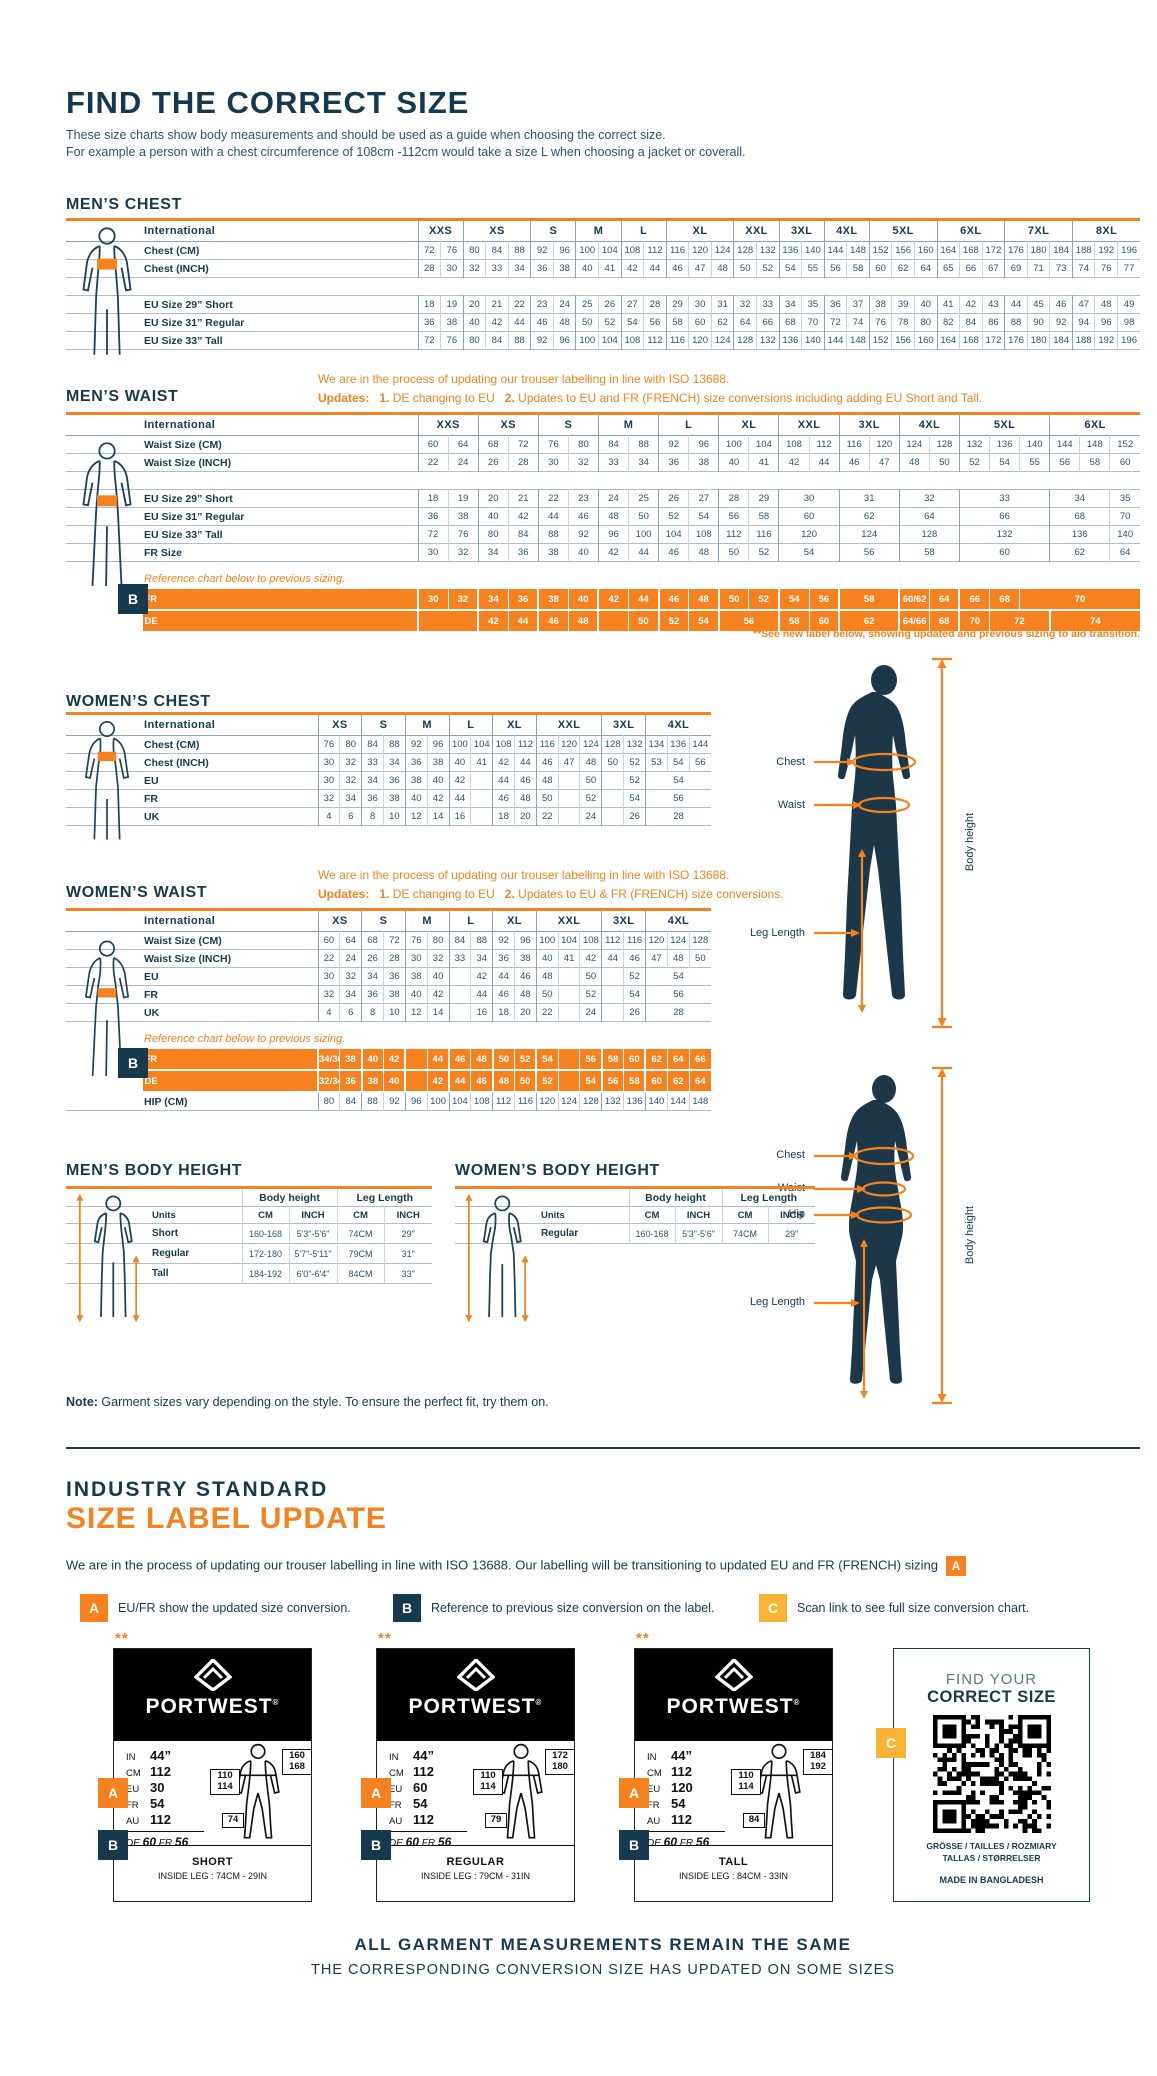 The image size is (1157, 2076). I want to click on size-cell: 68, so click(1004, 599).